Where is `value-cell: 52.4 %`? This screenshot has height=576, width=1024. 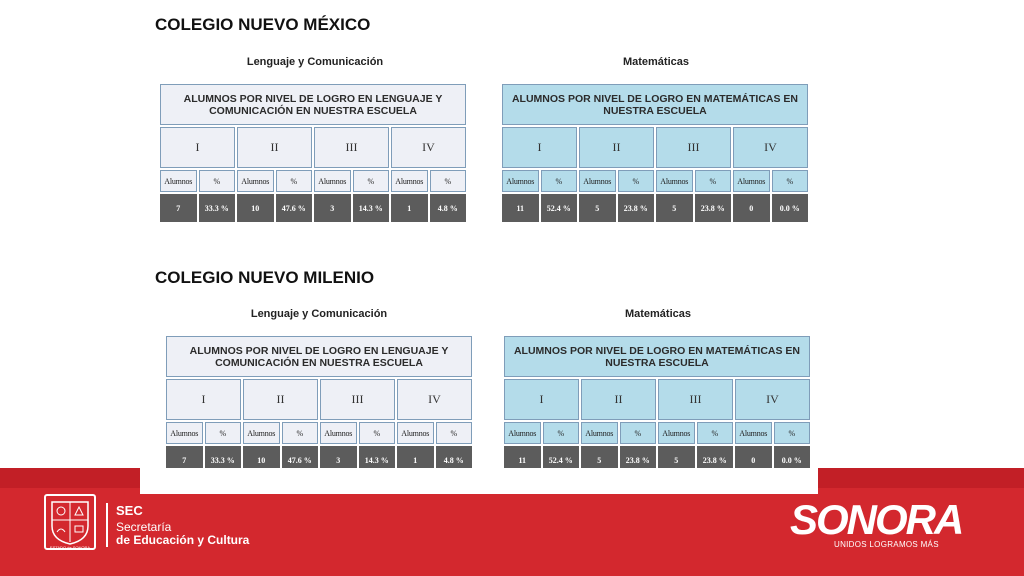
value-cell: 52.4 % is located at coordinates (558, 208).